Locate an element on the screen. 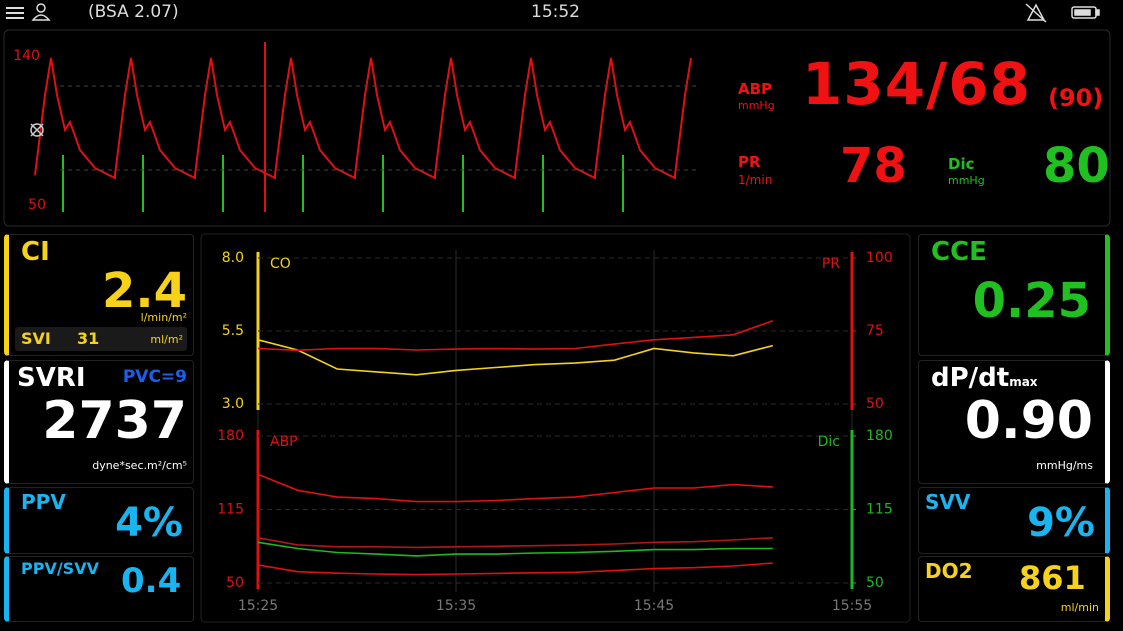 This screenshot has height=631, width=1123. pr-value: 78 is located at coordinates (873, 166).